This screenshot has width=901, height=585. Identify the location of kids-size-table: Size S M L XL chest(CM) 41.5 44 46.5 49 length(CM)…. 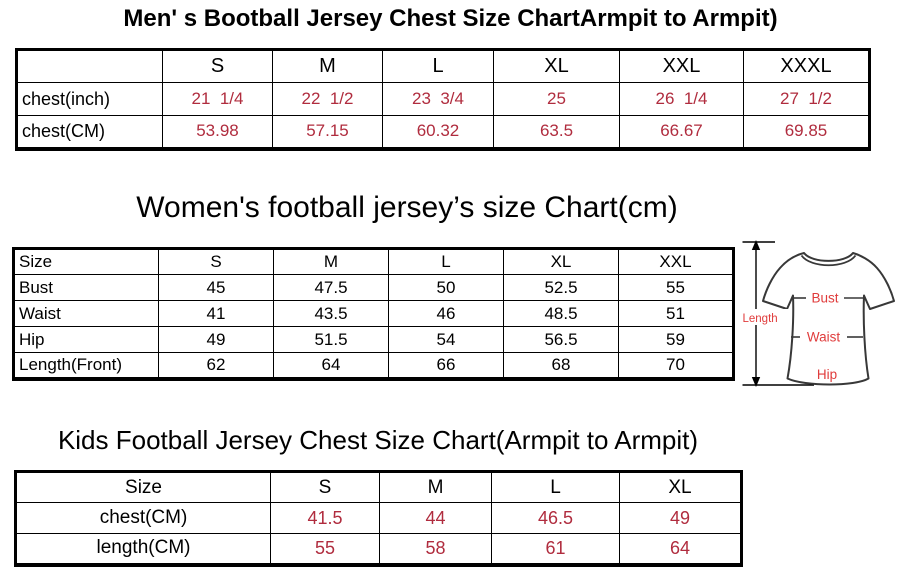
(378, 518).